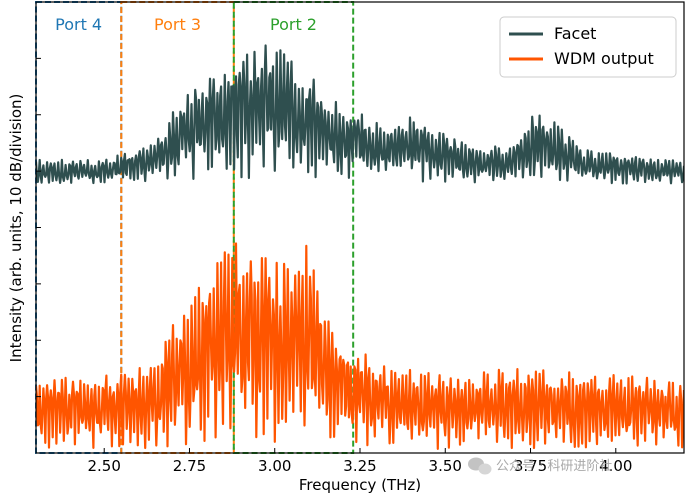 This screenshot has height=497, width=685. Describe the element at coordinates (104, 466) in the screenshot. I see `x-tick-label: 2.50` at that location.